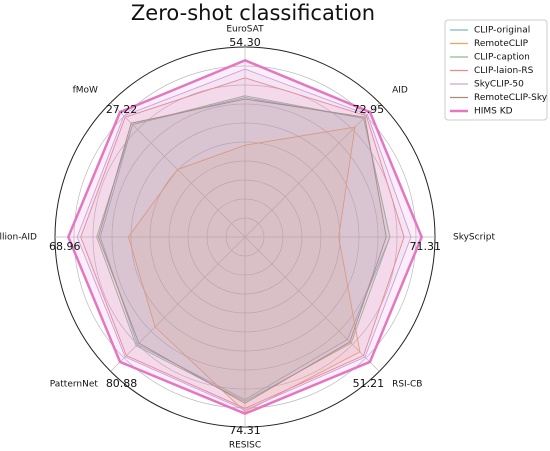  Describe the element at coordinates (499, 85) in the screenshot. I see `legend-label: SkyCLIP-50` at that location.